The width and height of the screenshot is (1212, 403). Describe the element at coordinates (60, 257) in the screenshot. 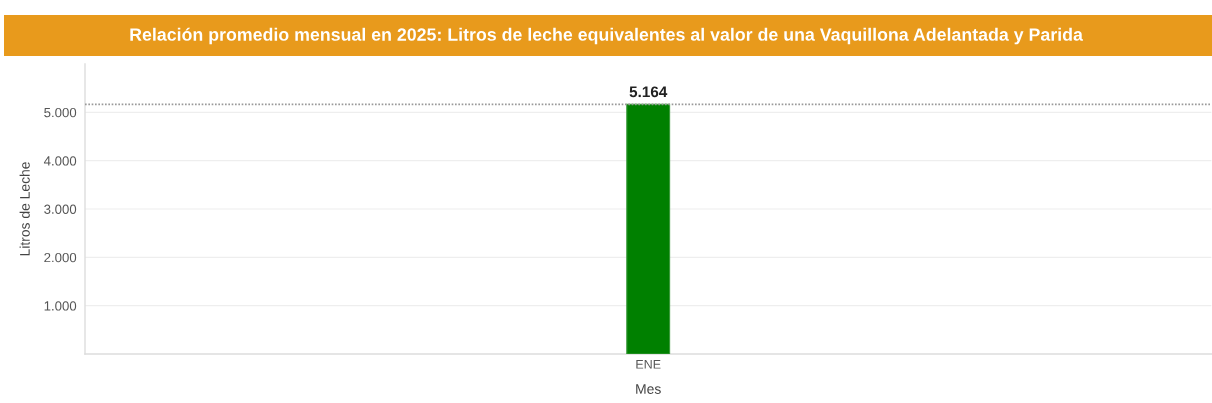

I see `y-tick-label: 2.000` at that location.